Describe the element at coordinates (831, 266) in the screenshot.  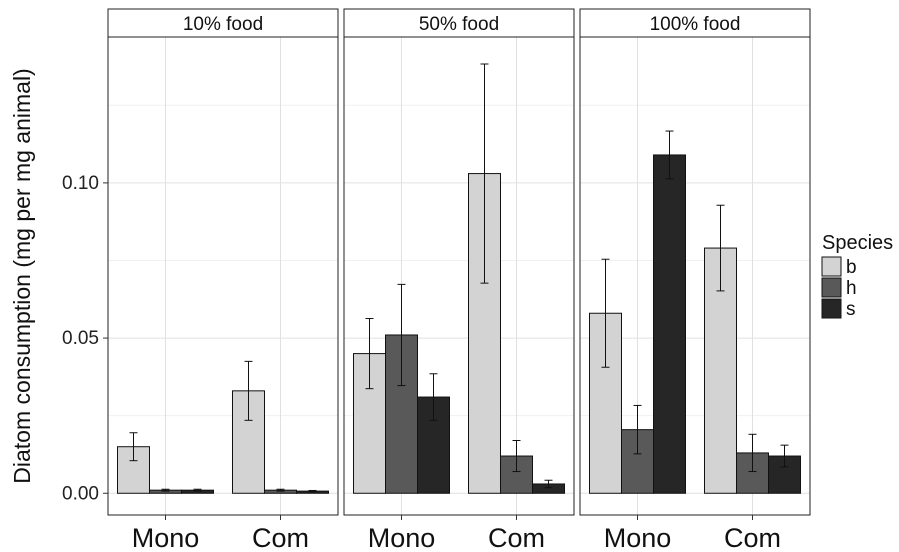
I see `legend-key-b` at that location.